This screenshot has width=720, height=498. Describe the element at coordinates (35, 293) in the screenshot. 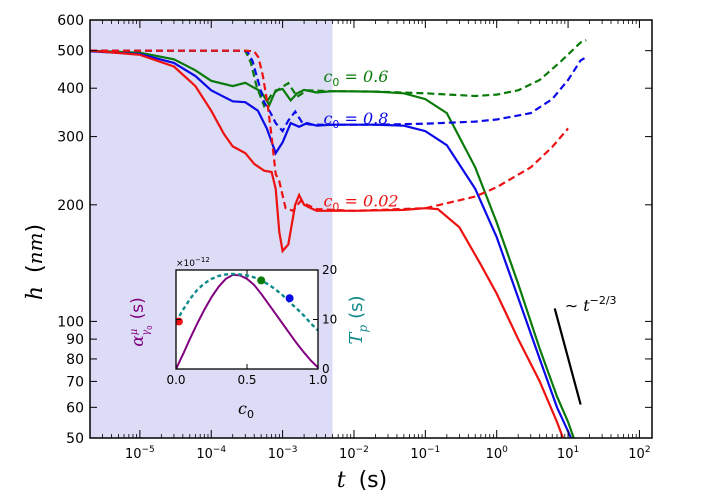

I see `y-axis-symbol: h` at that location.